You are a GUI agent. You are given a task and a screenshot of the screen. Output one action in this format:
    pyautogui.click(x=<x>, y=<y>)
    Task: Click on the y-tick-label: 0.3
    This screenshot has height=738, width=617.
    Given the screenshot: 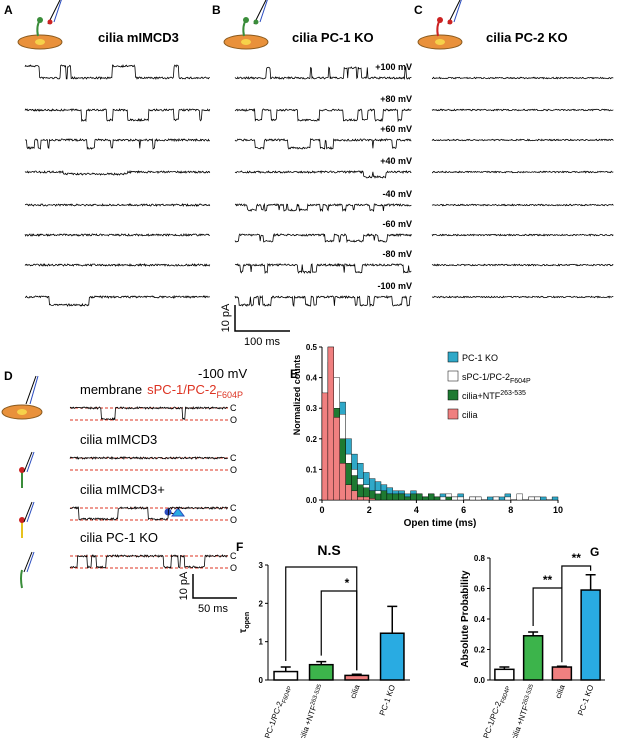 What is the action you would take?
    pyautogui.click(x=312, y=408)
    